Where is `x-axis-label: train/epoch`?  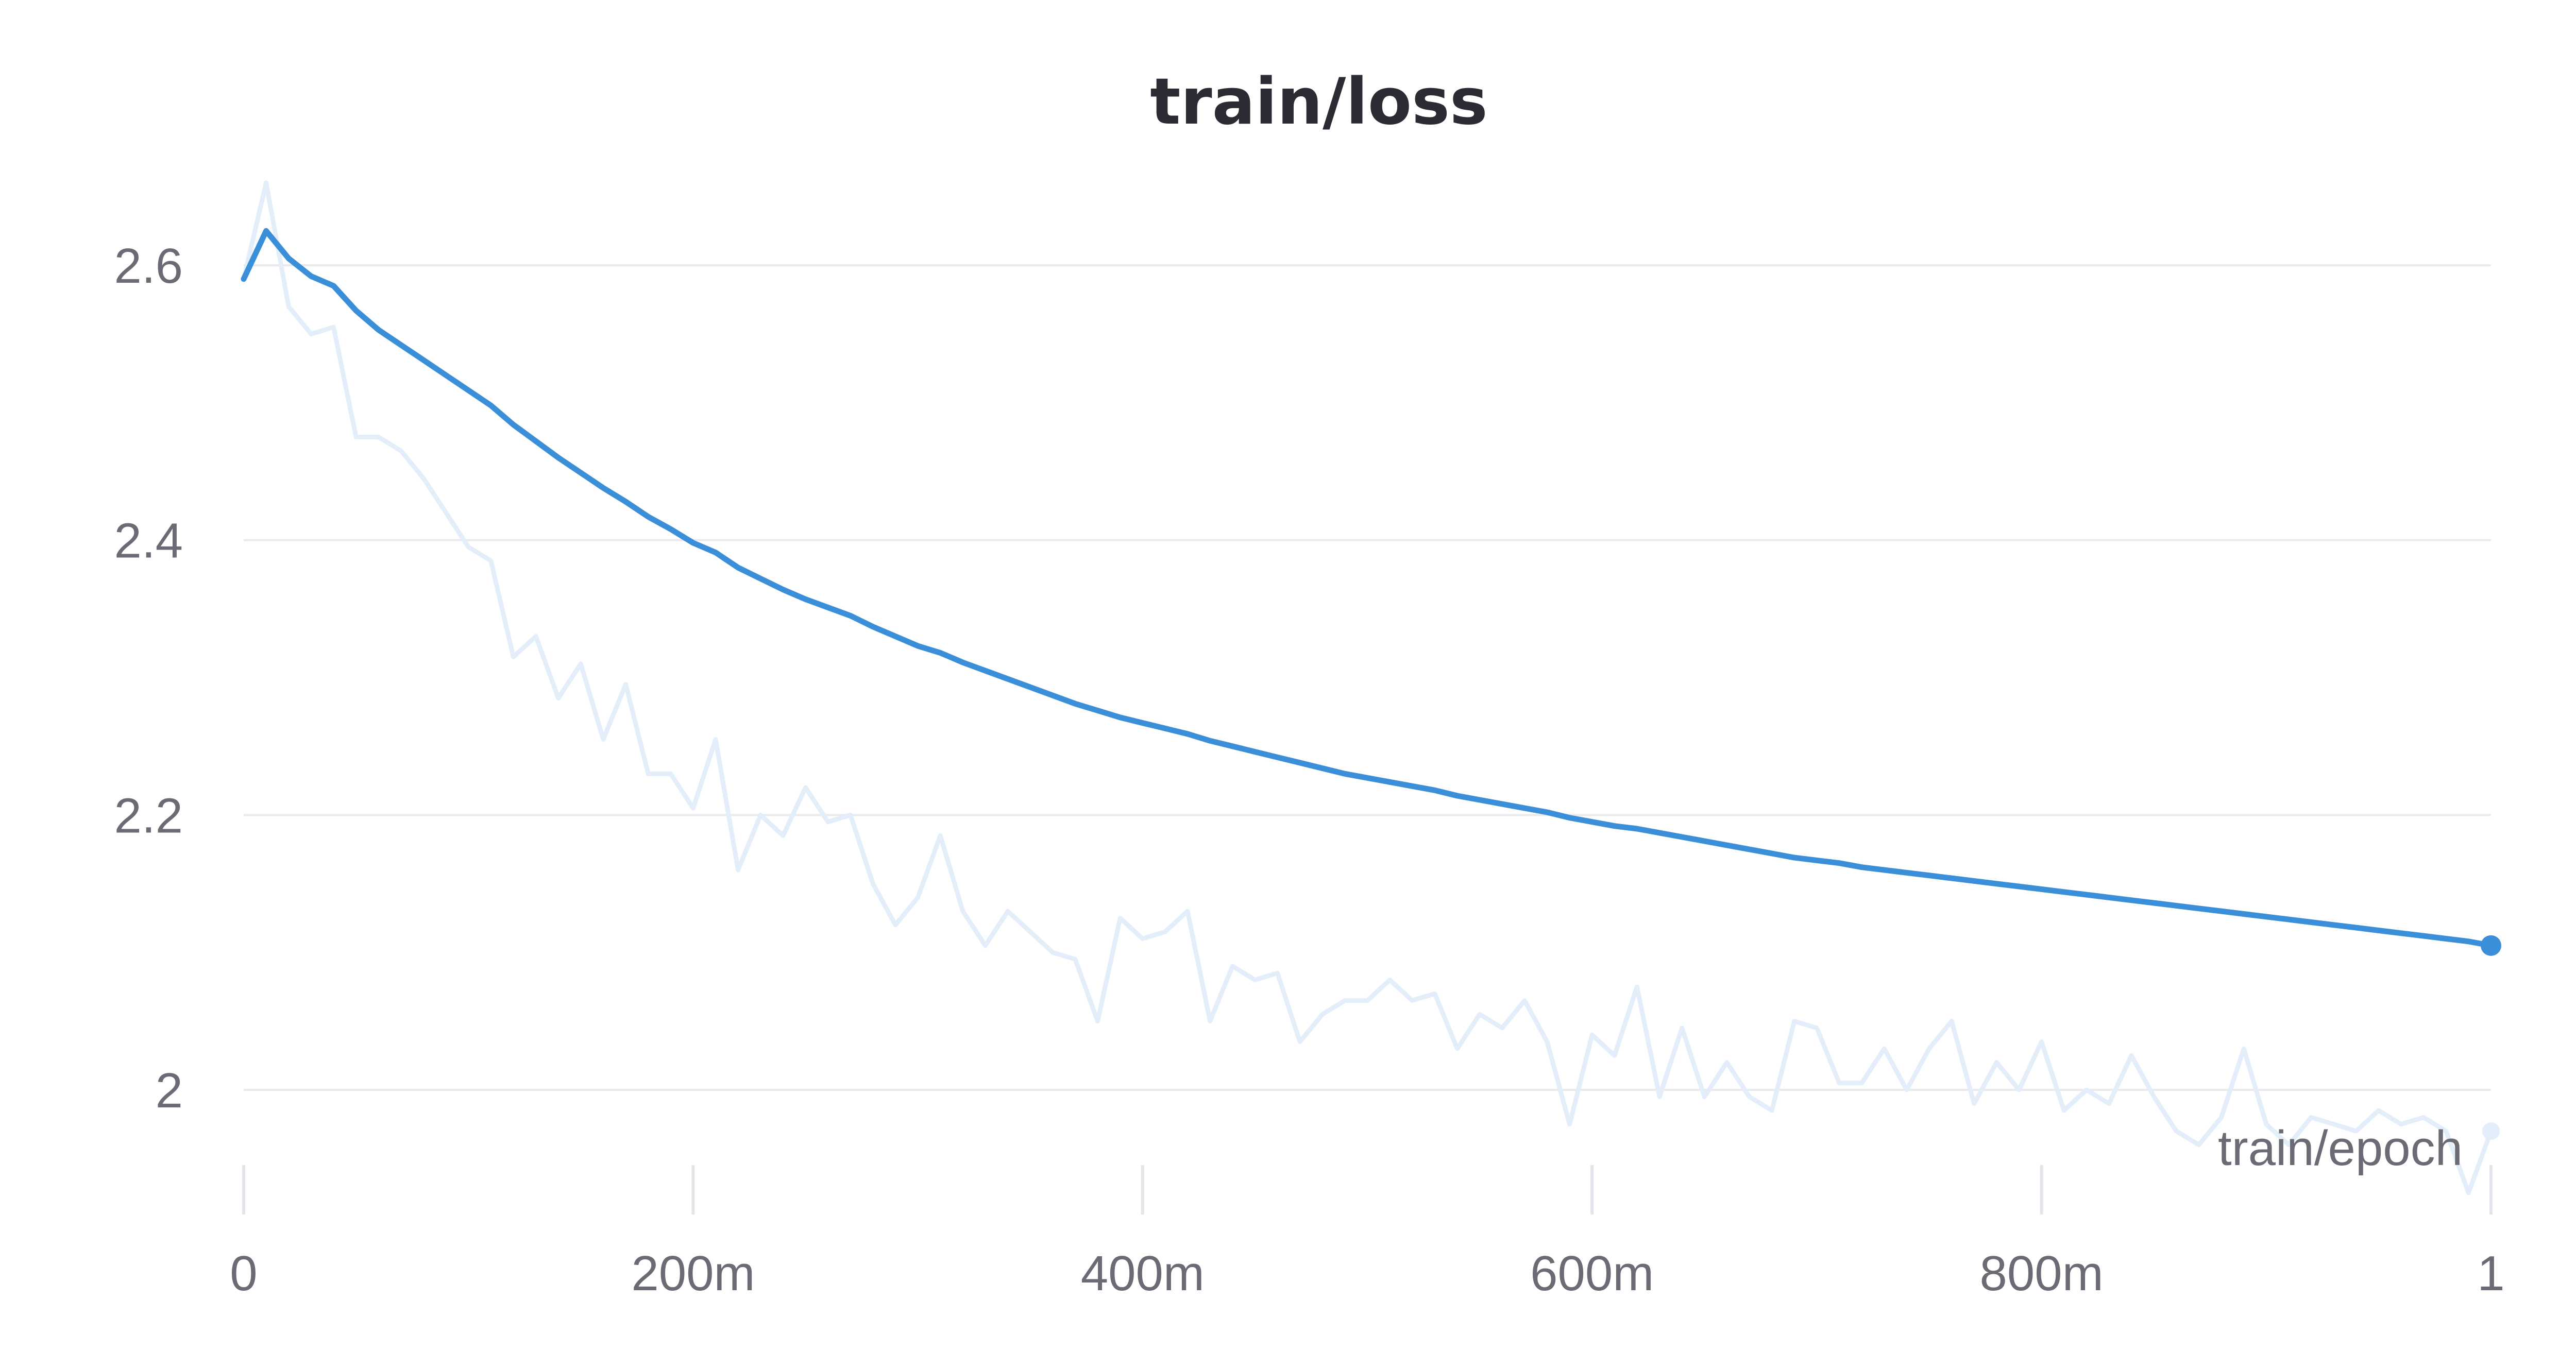
x-axis-label: train/epoch is located at coordinates (2340, 1148).